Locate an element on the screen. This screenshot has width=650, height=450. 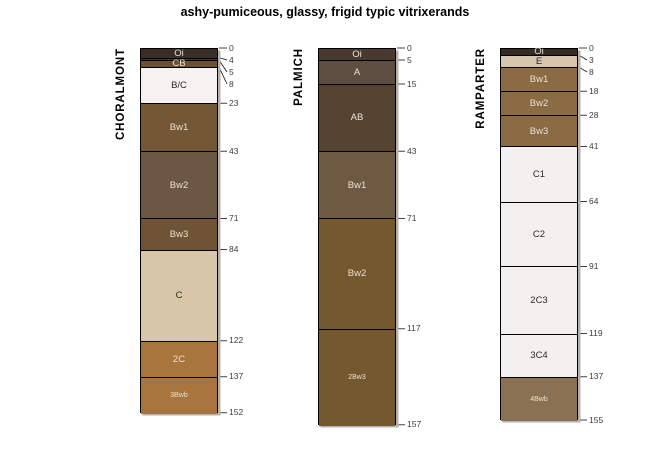
horizon-label: CB is located at coordinates (179, 64).